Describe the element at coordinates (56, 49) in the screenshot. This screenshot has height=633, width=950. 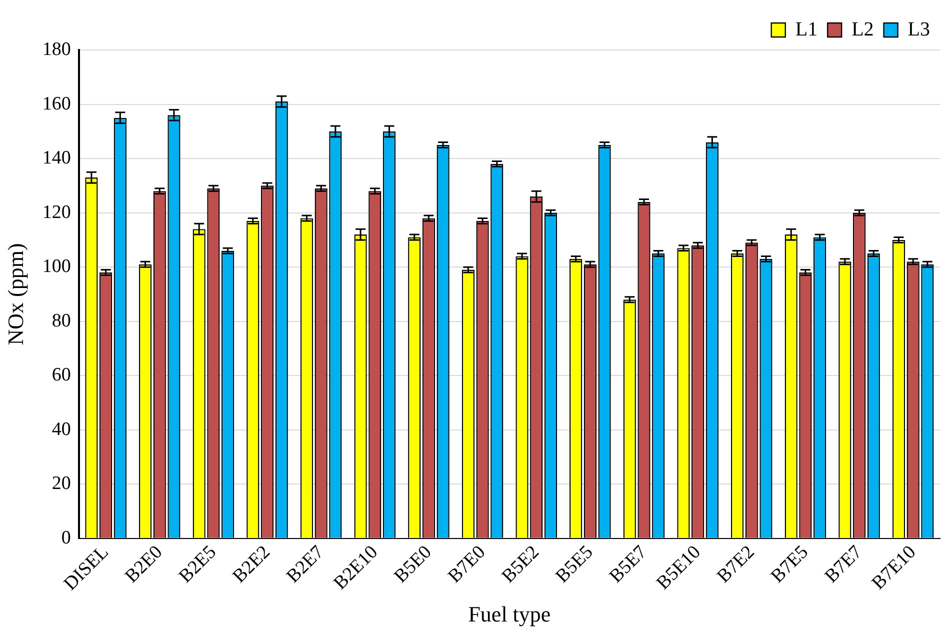
I see `y-tick-label: 180` at that location.